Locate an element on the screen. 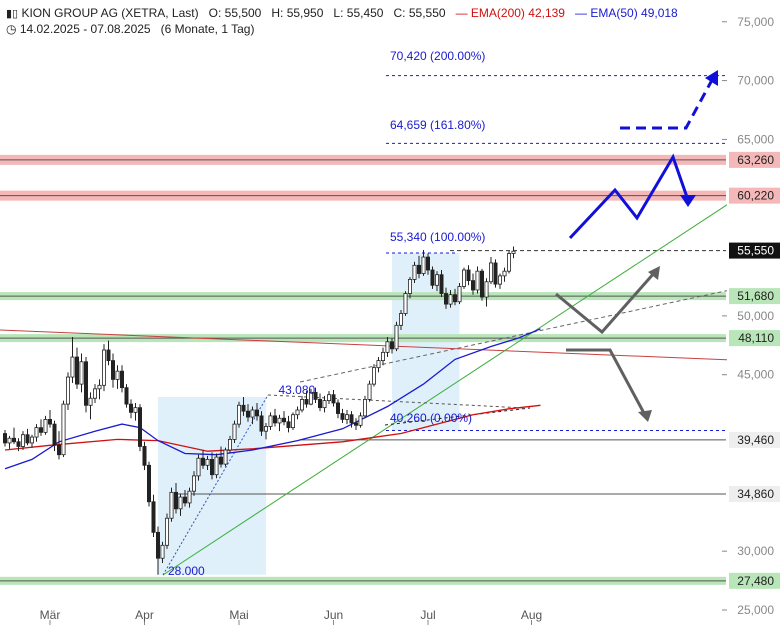 This screenshot has width=780, height=625. x-tick-label-1: Apr is located at coordinates (144, 615).